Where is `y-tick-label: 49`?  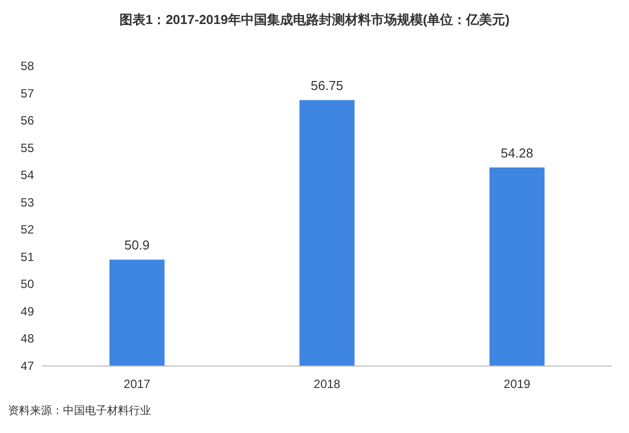
y-tick-label: 49 is located at coordinates (27, 311).